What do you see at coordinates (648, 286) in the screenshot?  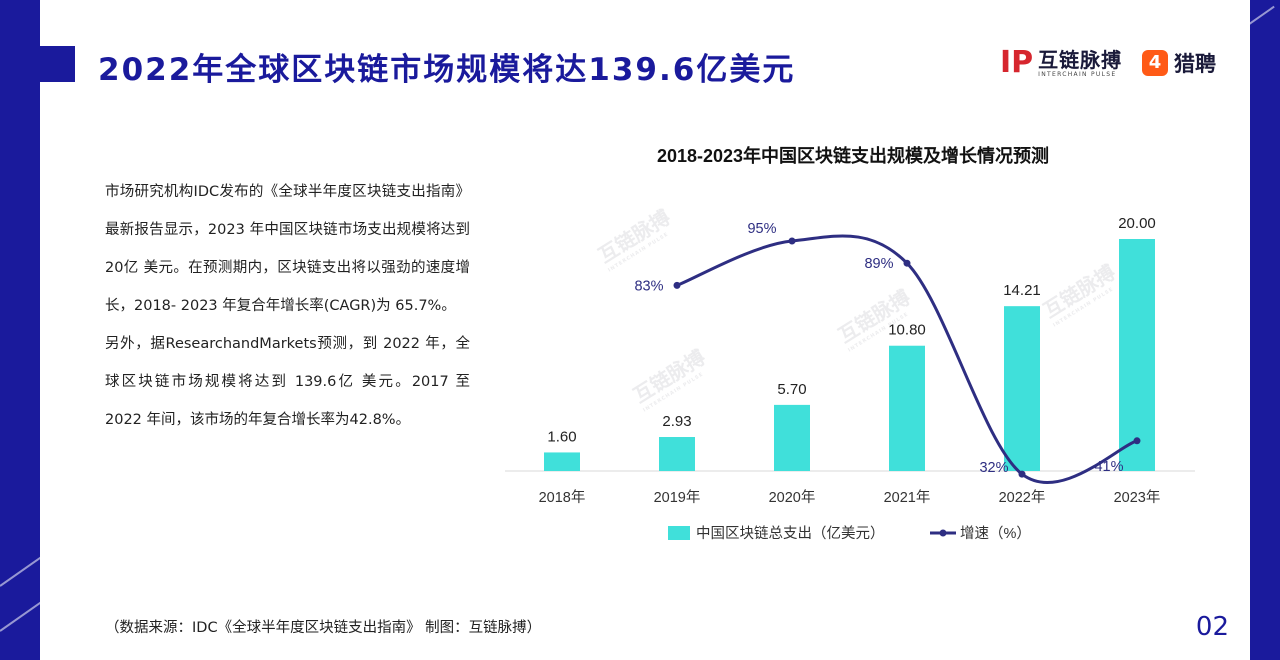 I see `growth-data-label: 83%` at bounding box center [648, 286].